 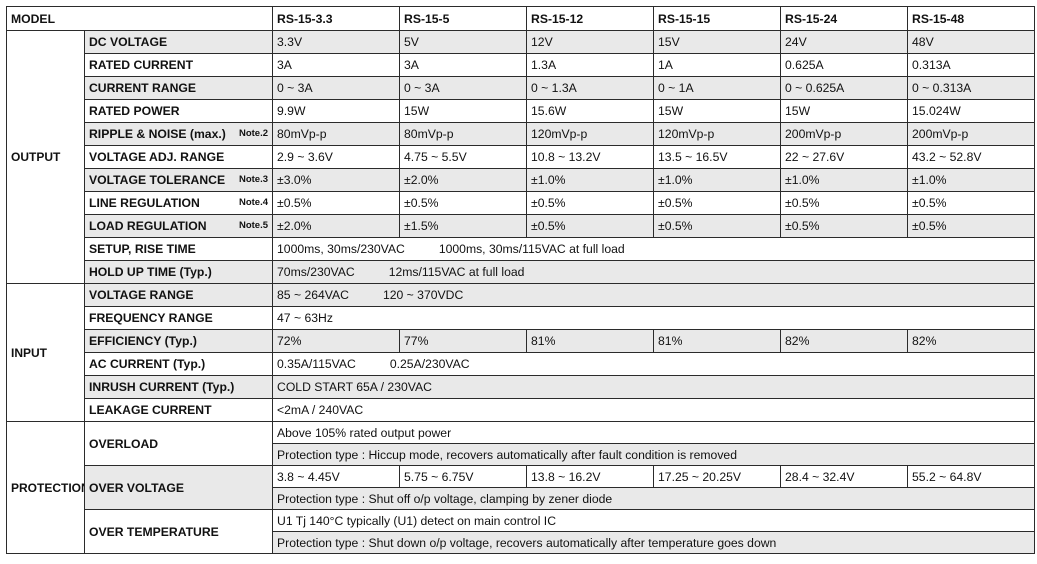 I want to click on row-label: VOLTAGE ADJ. RANGE, so click(x=178, y=157).